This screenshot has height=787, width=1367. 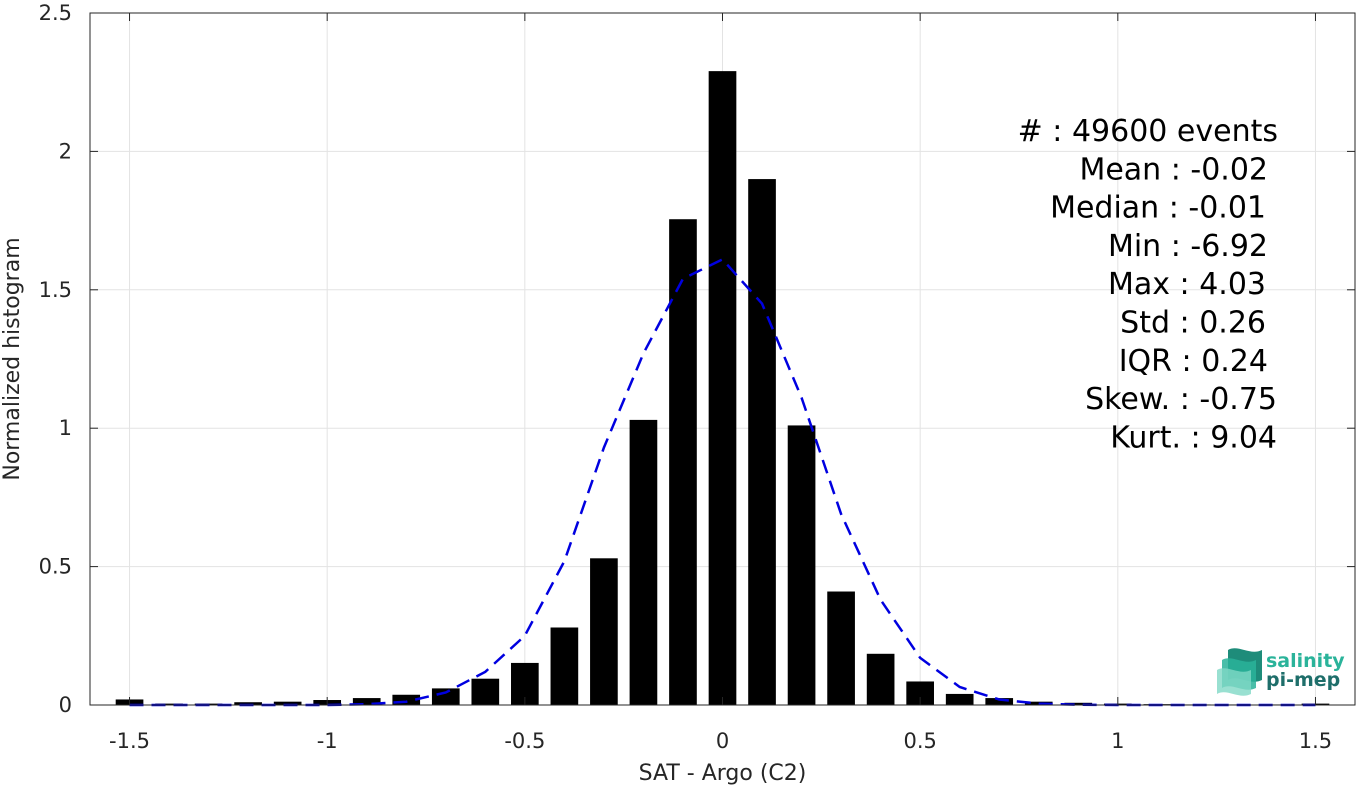 I want to click on x-tick-label: 1, so click(x=1117, y=741).